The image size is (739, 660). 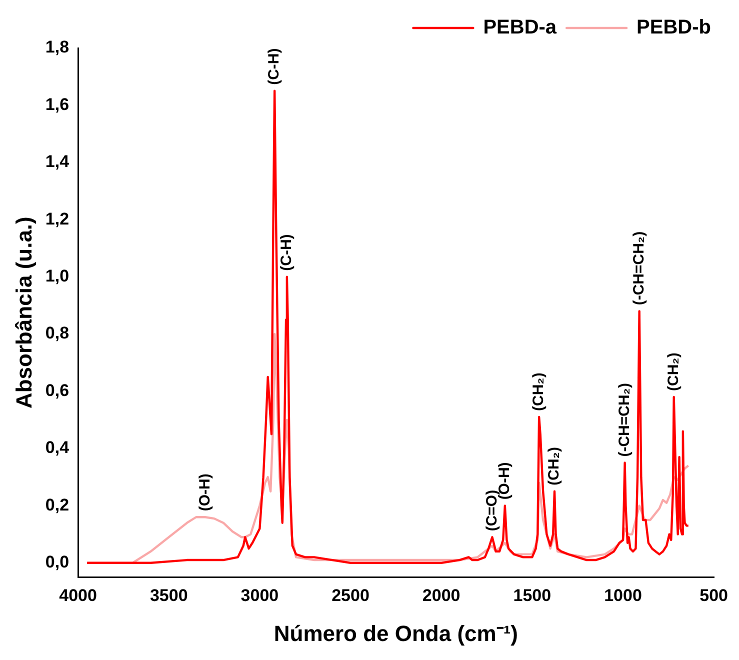 What do you see at coordinates (169, 596) in the screenshot?
I see `x-tick-label: 3500` at bounding box center [169, 596].